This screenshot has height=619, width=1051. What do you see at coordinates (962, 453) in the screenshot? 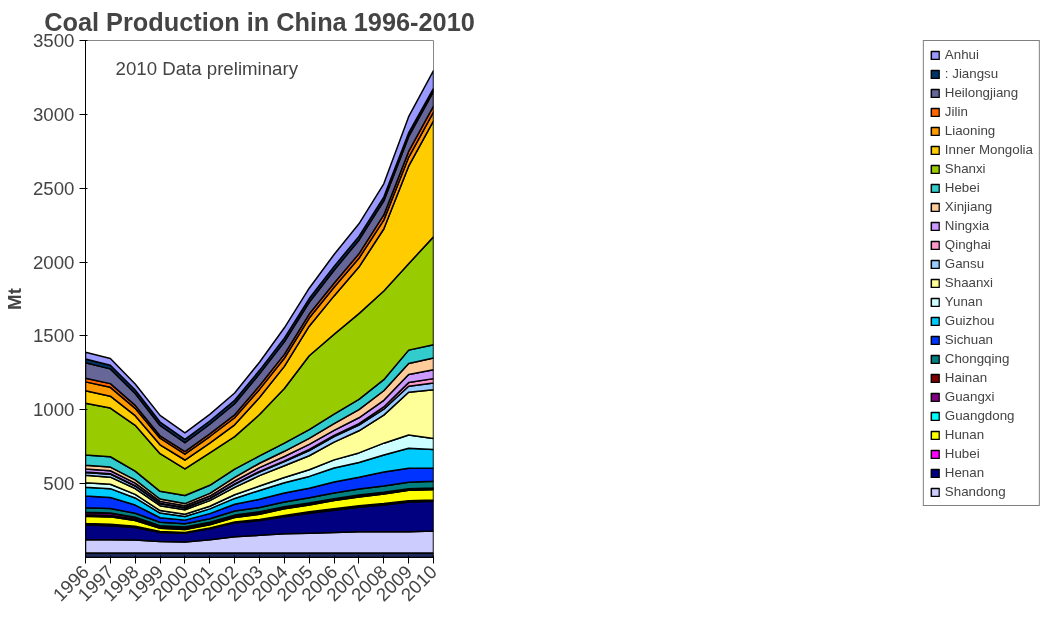
I see `legend-label: Hubei` at bounding box center [962, 453].